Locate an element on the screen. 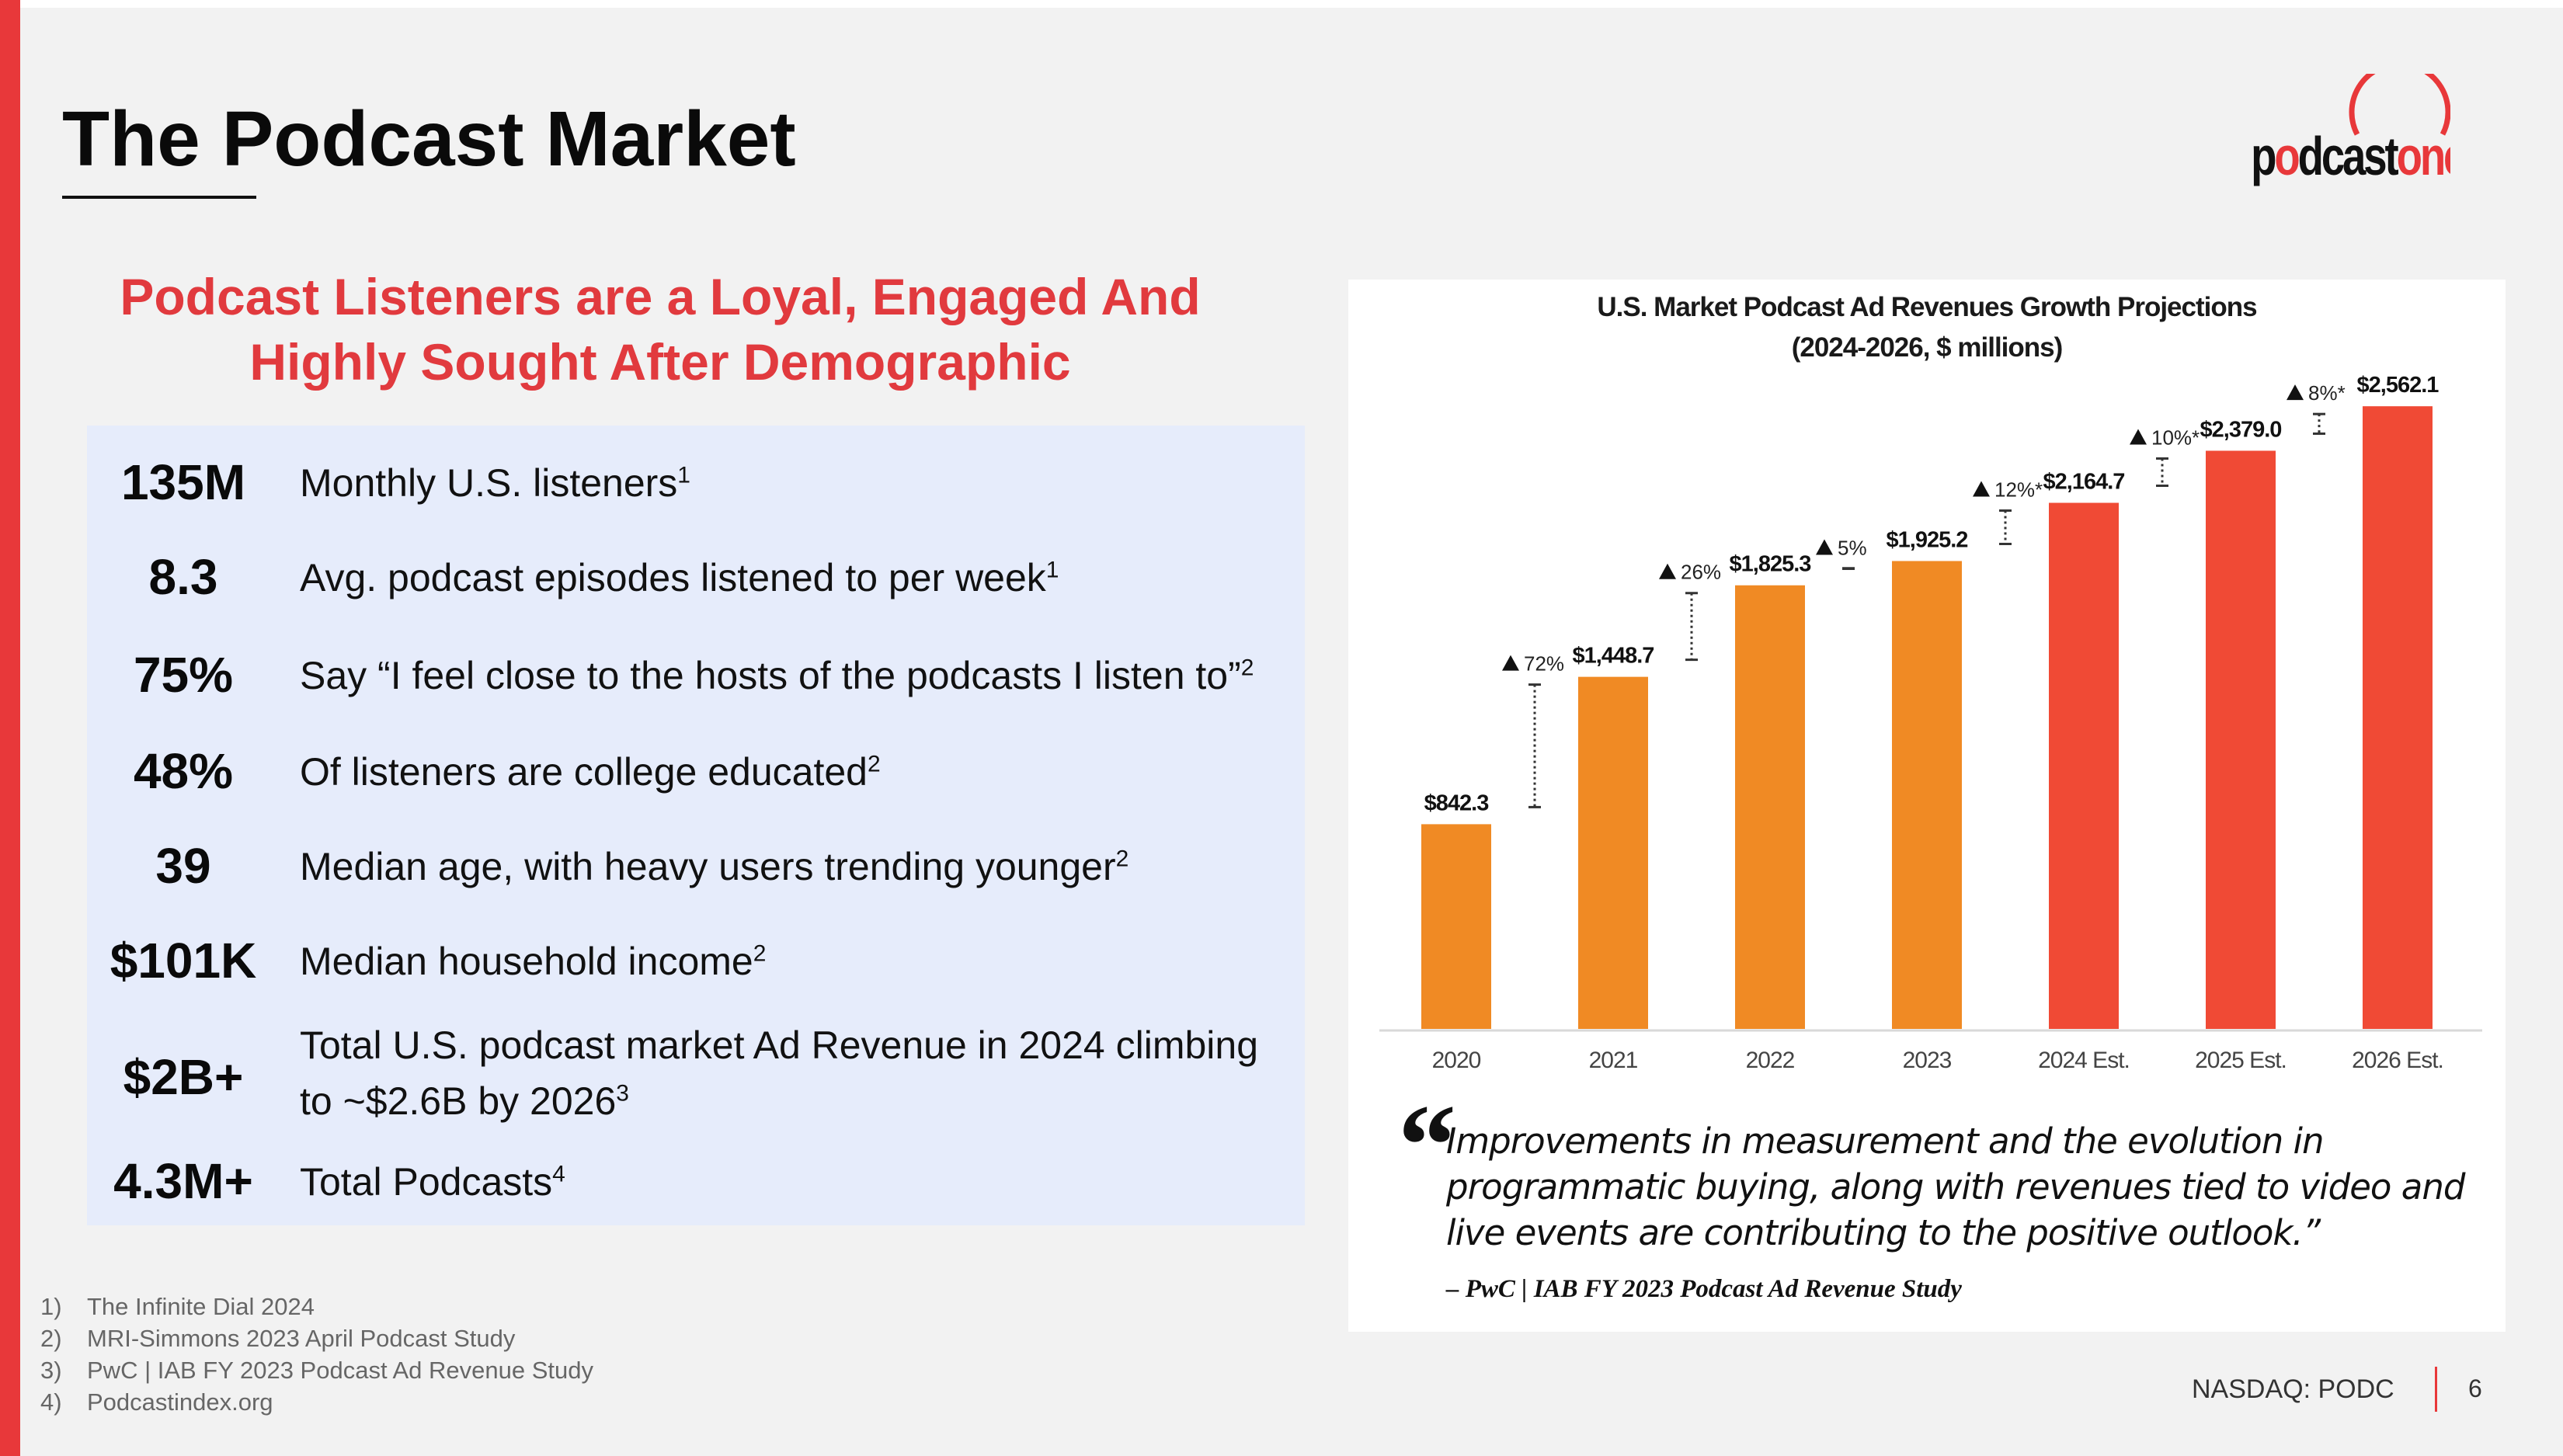 The width and height of the screenshot is (2563, 1456). logo-text-b: dcast is located at coordinates (2348, 157).